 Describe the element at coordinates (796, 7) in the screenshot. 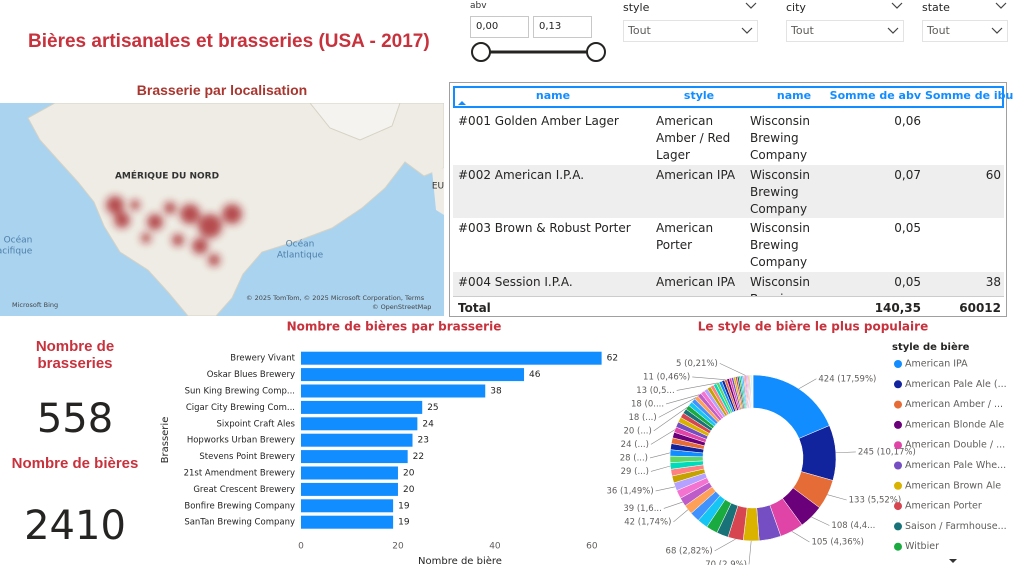

I see `slicer-label: city` at that location.